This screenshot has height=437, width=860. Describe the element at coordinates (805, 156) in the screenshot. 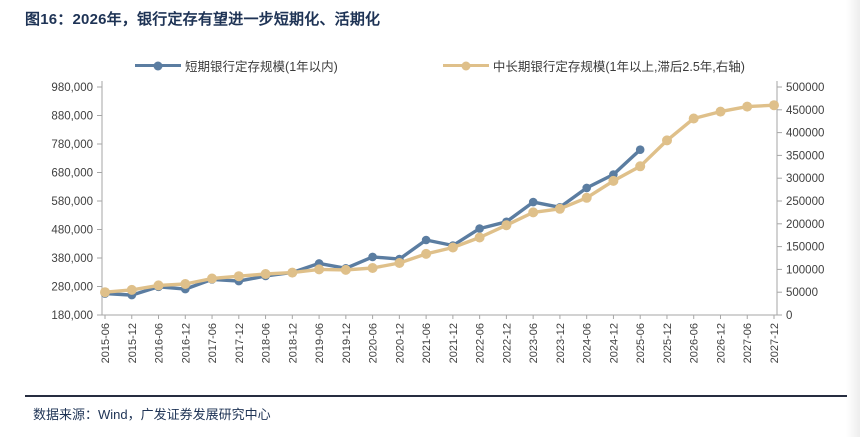

I see `svg-text: 350000` at that location.